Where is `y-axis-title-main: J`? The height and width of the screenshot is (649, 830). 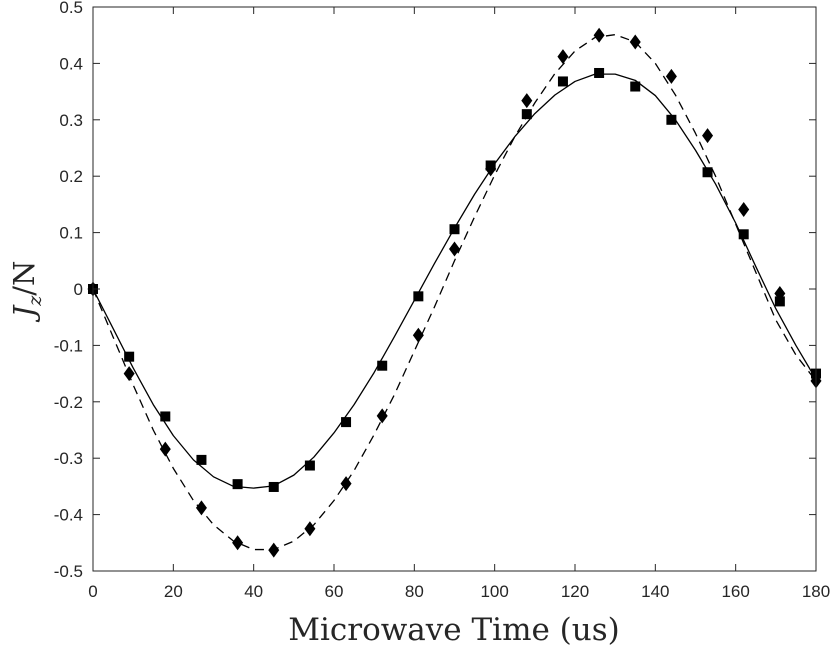
y-axis-title-main: J is located at coordinates (24, 313).